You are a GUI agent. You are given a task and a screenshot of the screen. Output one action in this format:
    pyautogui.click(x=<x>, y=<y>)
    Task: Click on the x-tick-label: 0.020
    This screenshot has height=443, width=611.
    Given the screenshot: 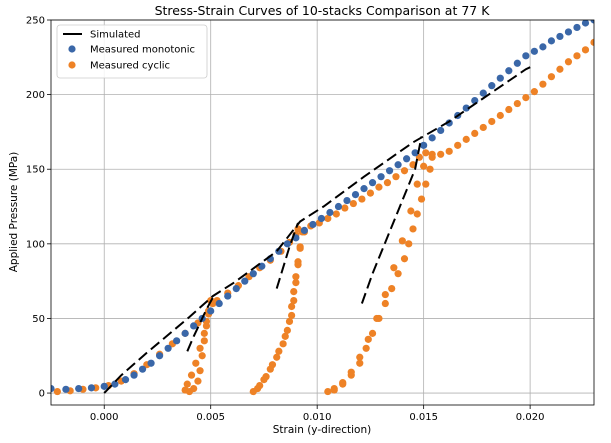 What is the action you would take?
    pyautogui.click(x=530, y=417)
    